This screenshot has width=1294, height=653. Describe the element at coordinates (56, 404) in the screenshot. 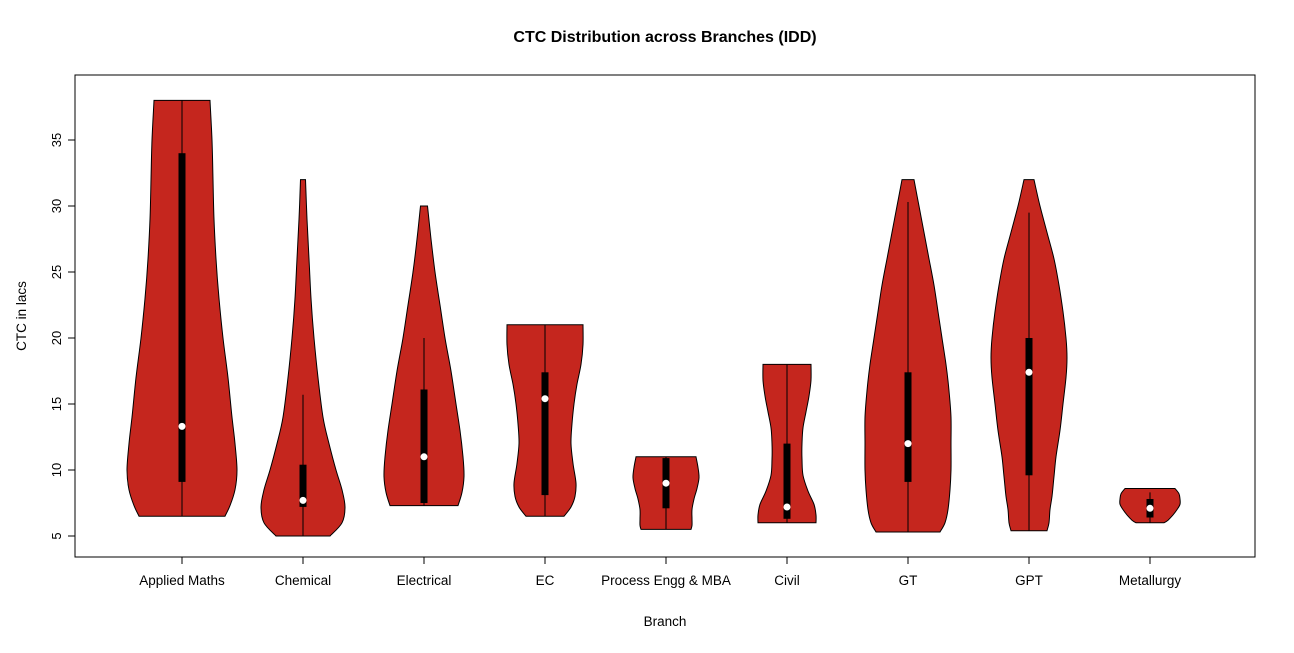

I see `y-tick-label: 15` at that location.